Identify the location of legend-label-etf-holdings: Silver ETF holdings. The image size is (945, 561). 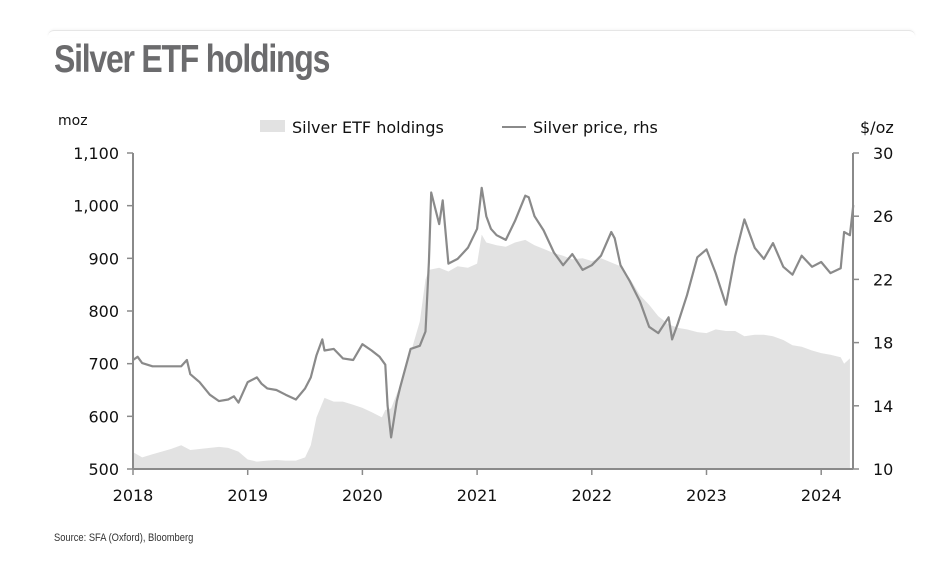
(368, 127).